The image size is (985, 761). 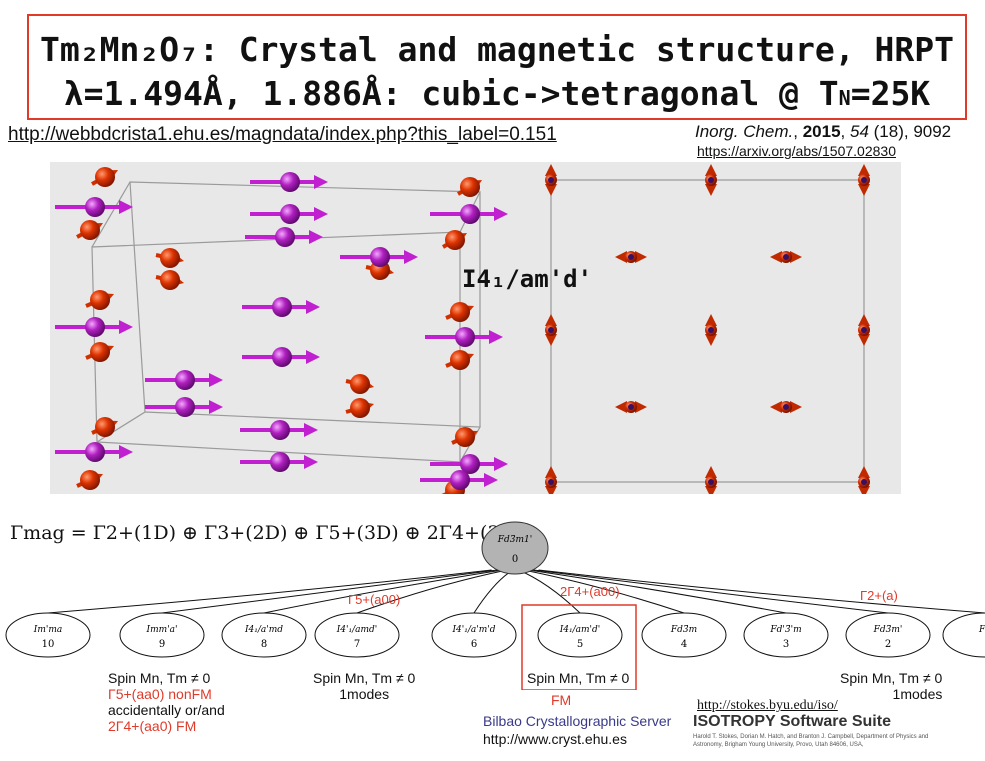 I want to click on subgroup-node: Fd'3̄'m 3, so click(x=786, y=635).